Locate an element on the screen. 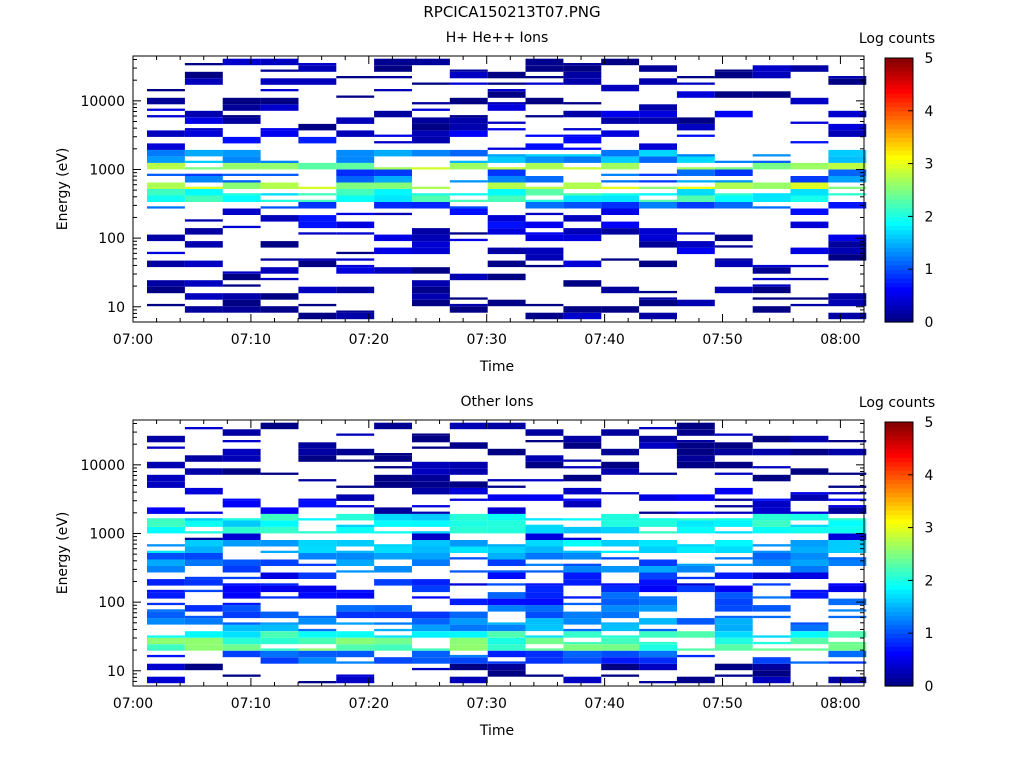 The image size is (1024, 768). y-tick-label: 10000 is located at coordinates (102, 466).